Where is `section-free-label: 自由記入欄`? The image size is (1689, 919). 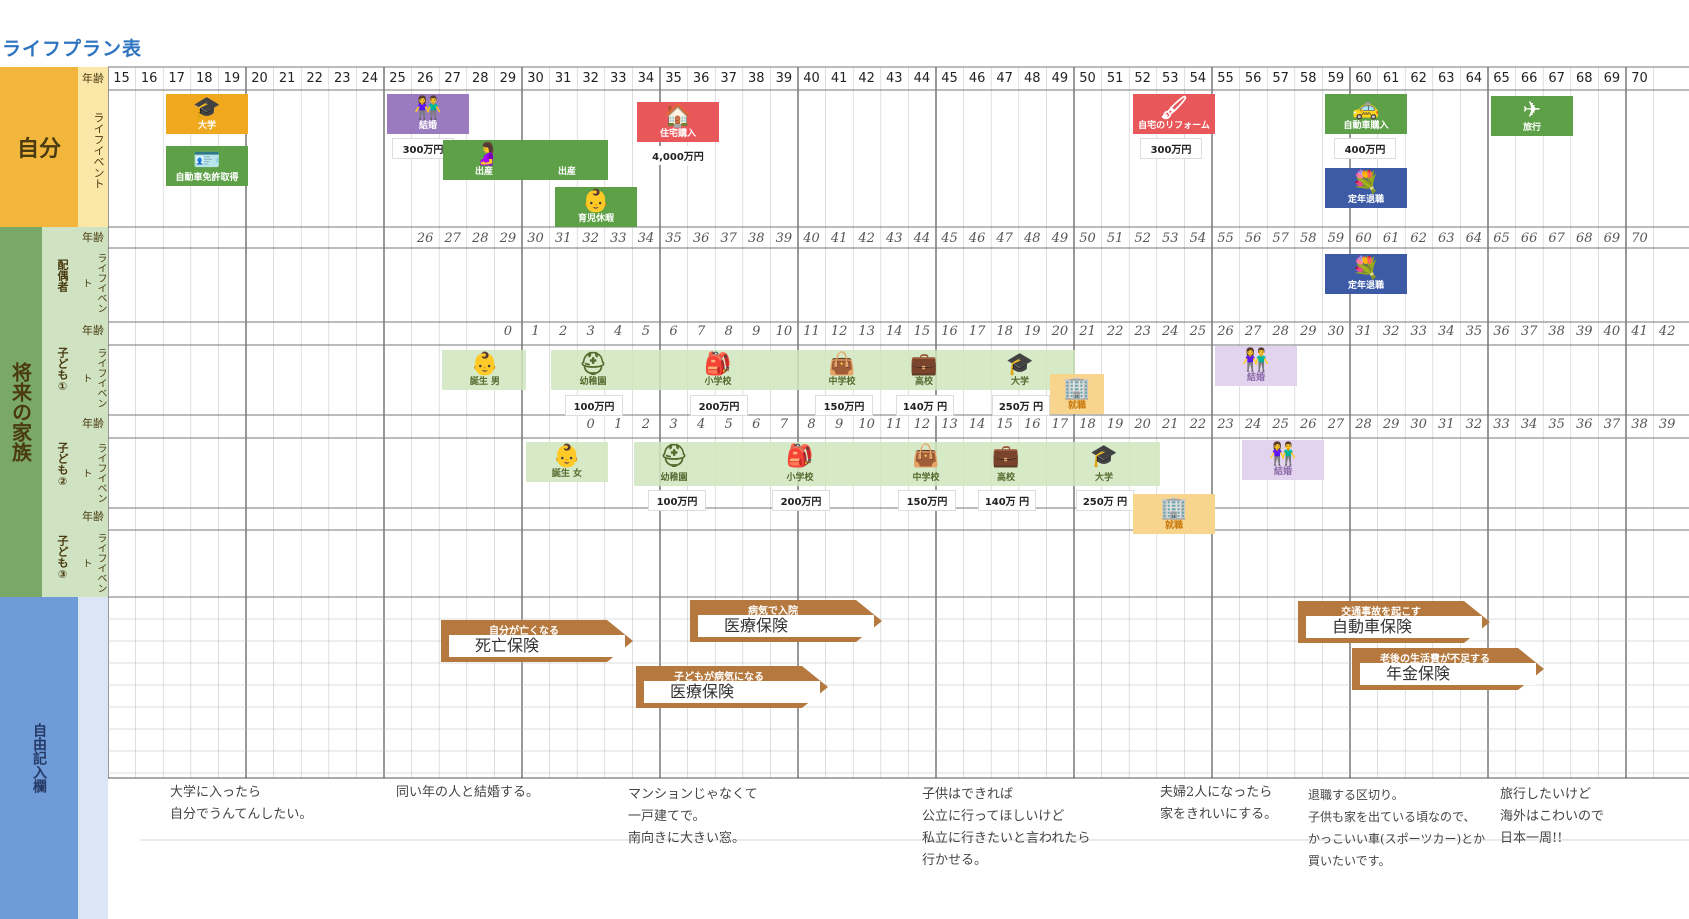 section-free-label: 自由記入欄 is located at coordinates (39, 758).